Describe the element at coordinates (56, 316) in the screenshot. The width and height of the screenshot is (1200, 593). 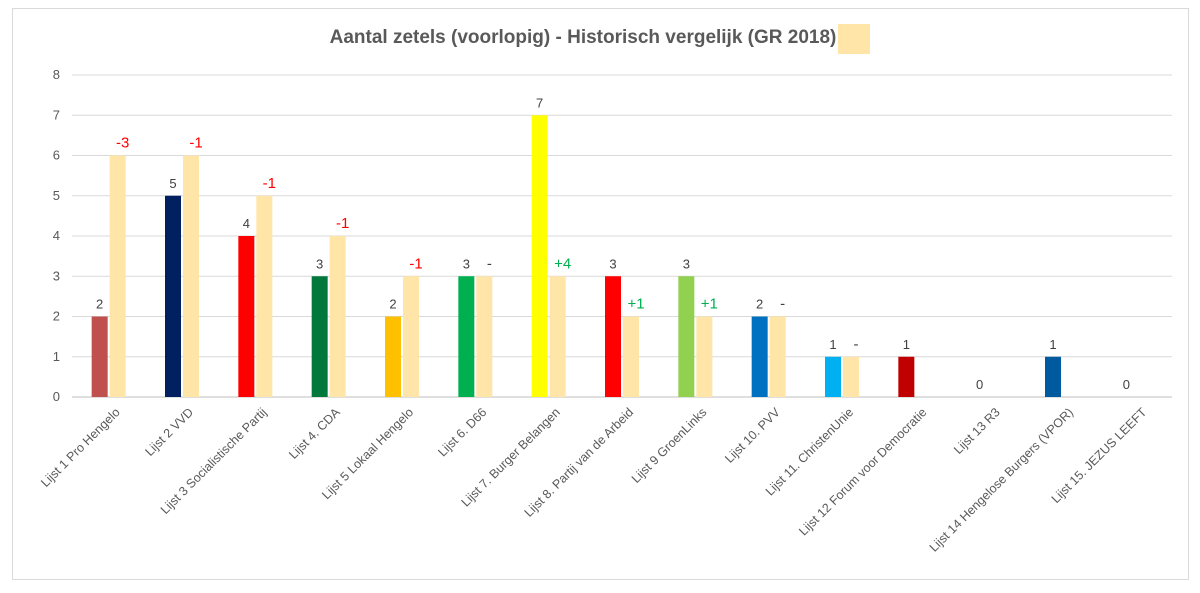
I see `y-tick-label: 2` at that location.